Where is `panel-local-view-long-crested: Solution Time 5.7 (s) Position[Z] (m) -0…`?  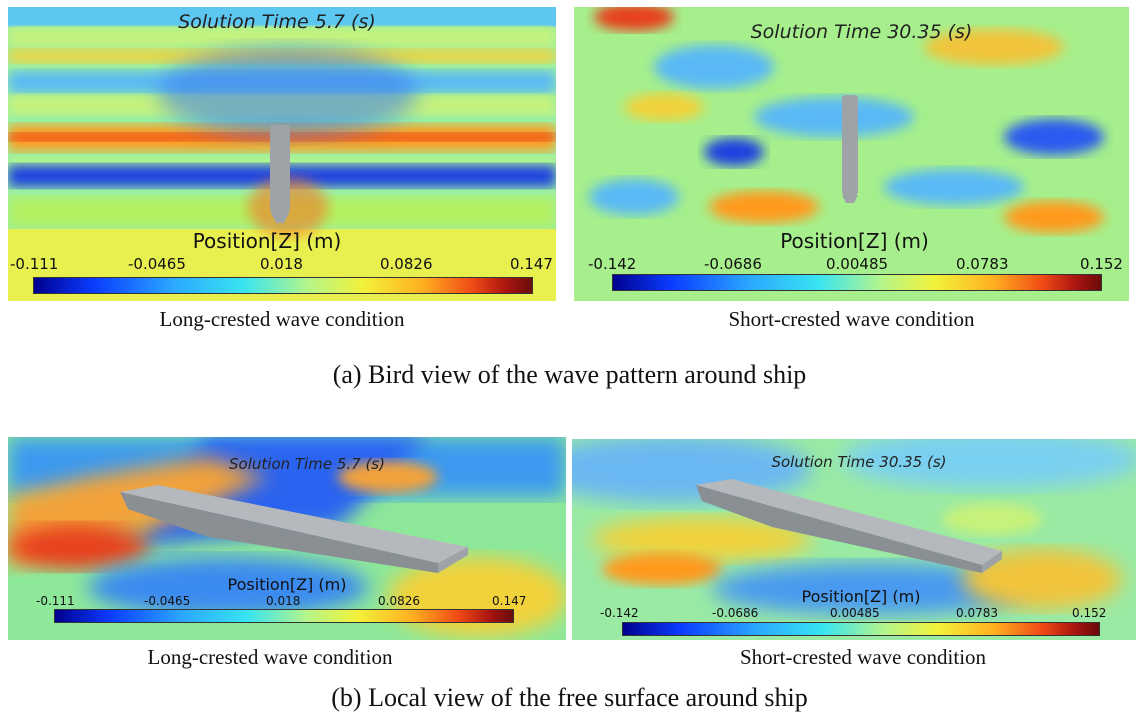
panel-local-view-long-crested: Solution Time 5.7 (s) Position[Z] (m) -0… is located at coordinates (287, 538).